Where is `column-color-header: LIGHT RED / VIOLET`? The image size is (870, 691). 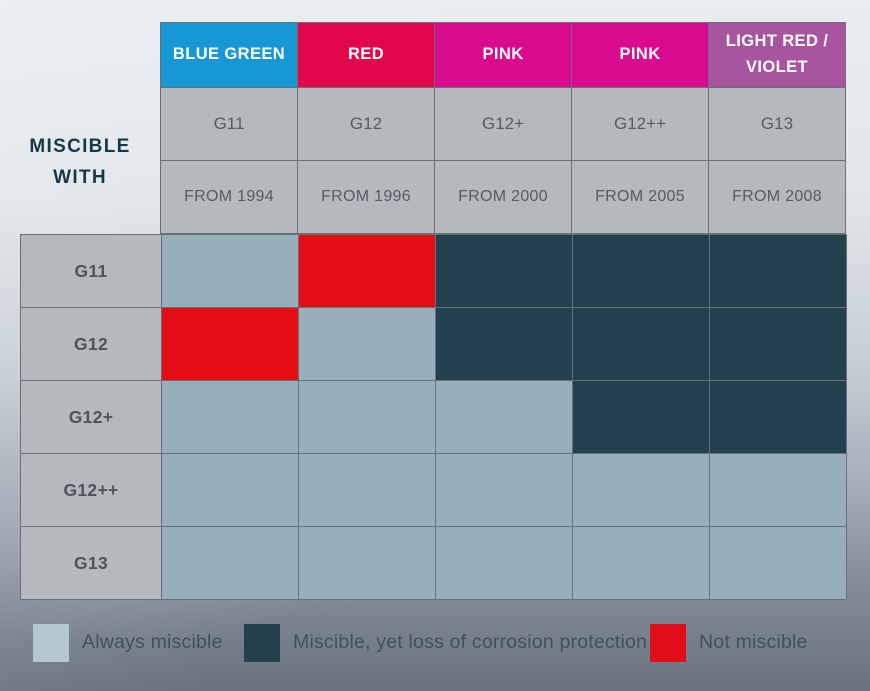
column-color-header: LIGHT RED / VIOLET is located at coordinates (777, 55).